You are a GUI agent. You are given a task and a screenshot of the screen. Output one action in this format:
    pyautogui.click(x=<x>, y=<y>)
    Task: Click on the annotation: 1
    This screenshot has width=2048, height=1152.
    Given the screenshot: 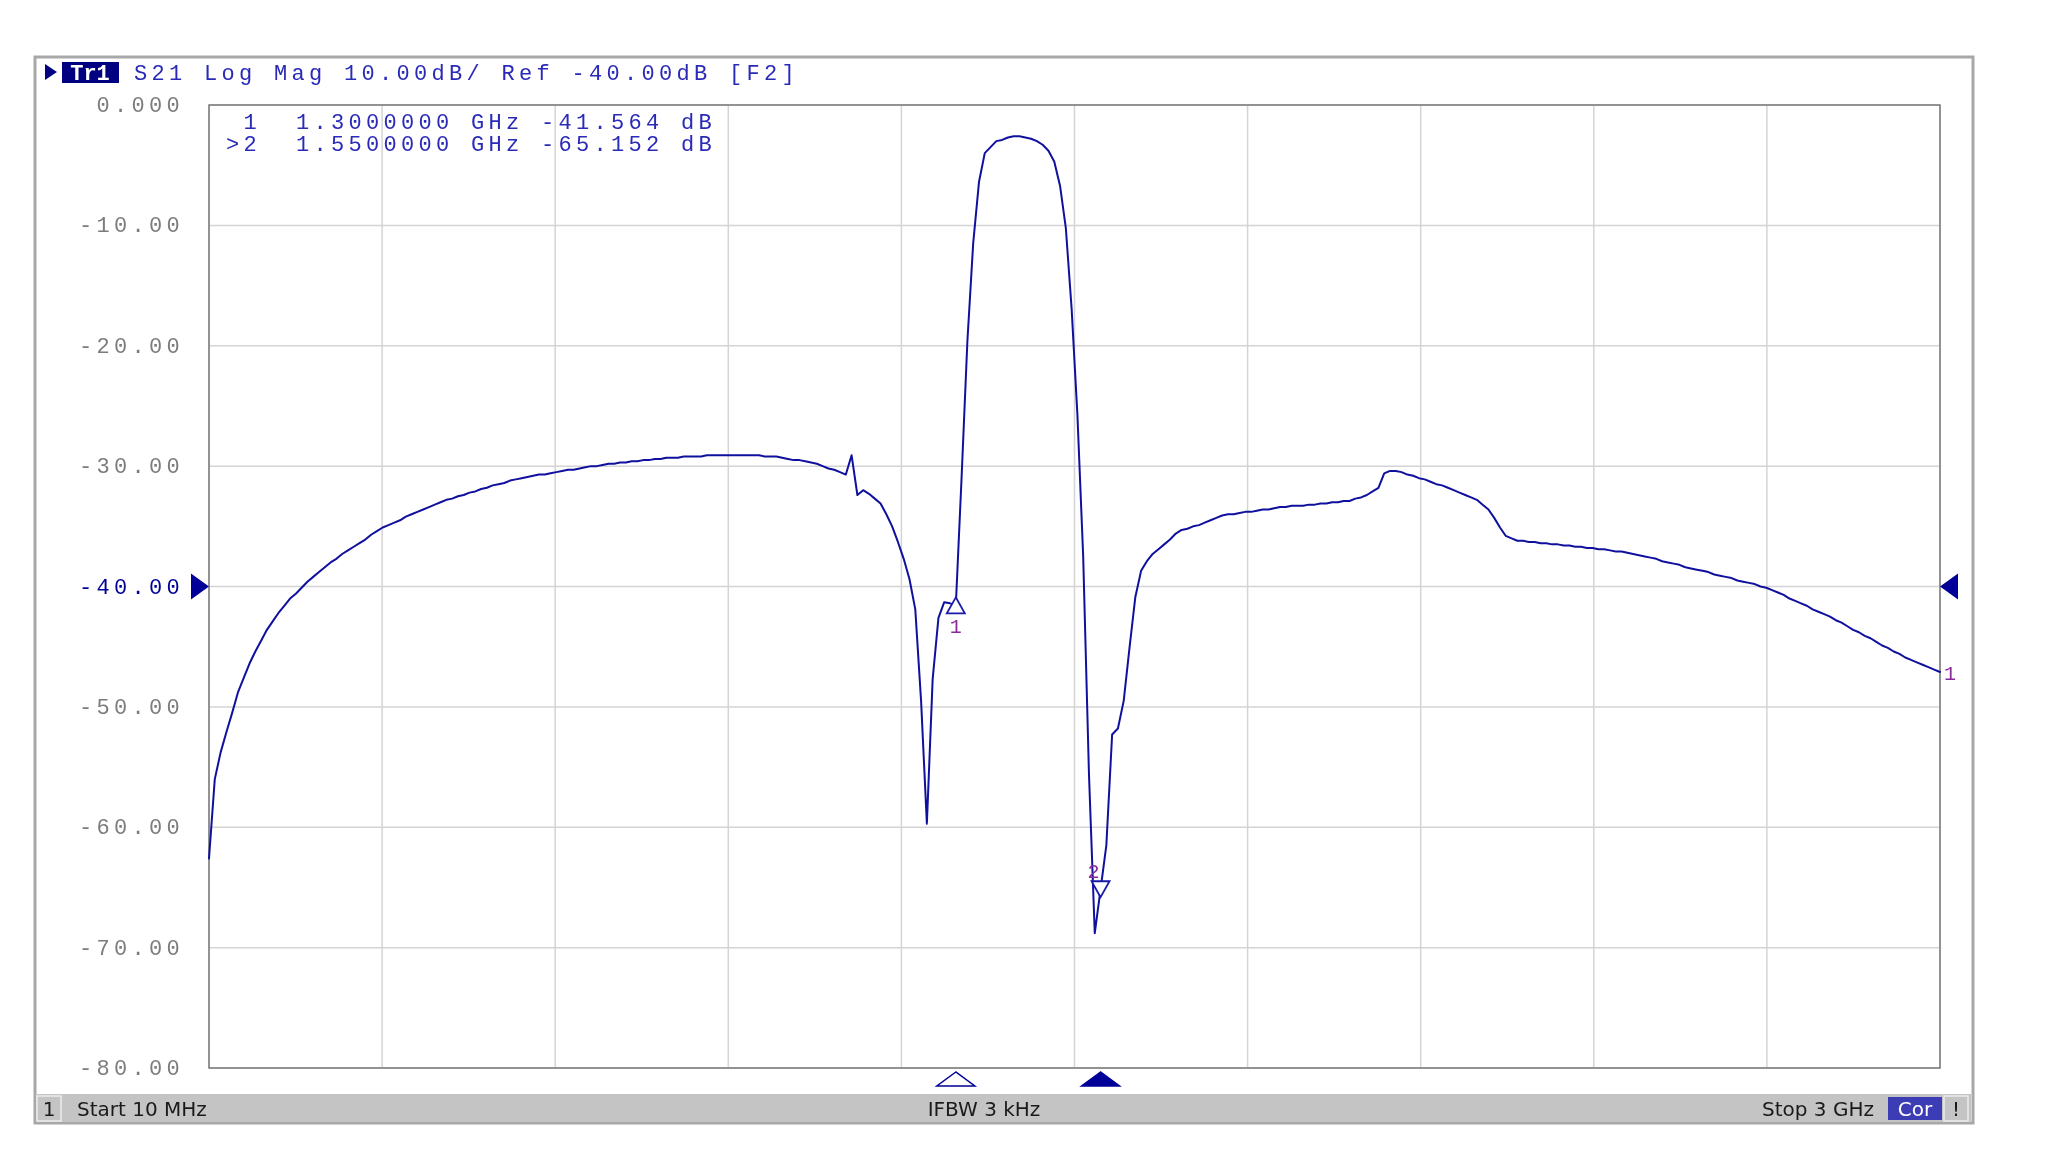 What is the action you would take?
    pyautogui.click(x=955, y=628)
    